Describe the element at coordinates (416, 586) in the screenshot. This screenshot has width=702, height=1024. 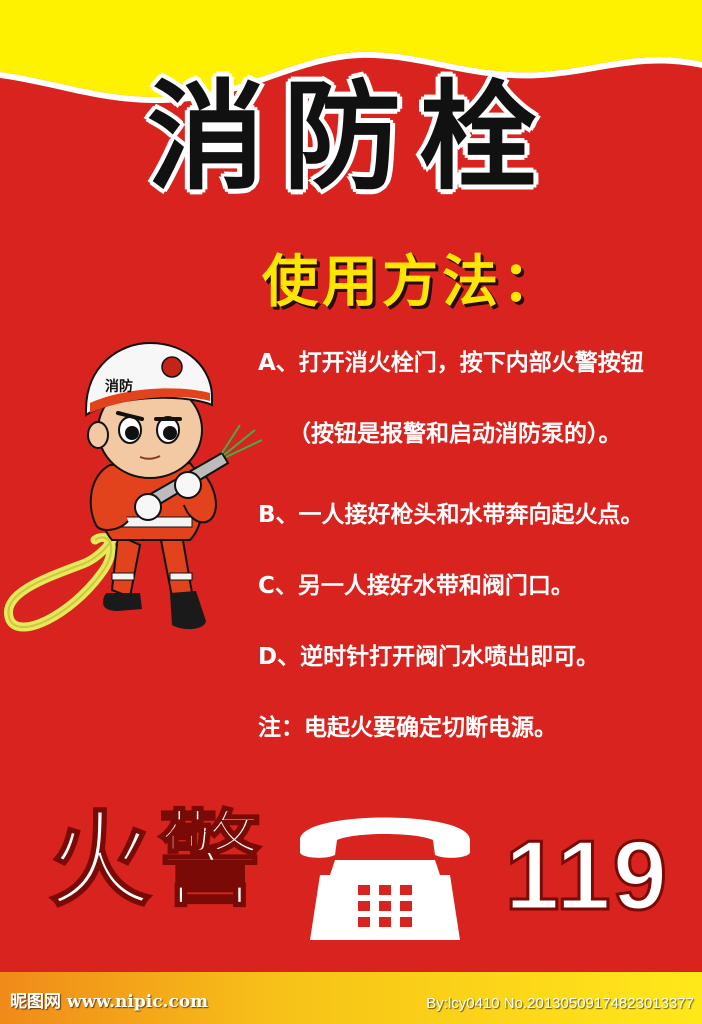
I see `step-c: C、另一人接好水带和阀门口。` at that location.